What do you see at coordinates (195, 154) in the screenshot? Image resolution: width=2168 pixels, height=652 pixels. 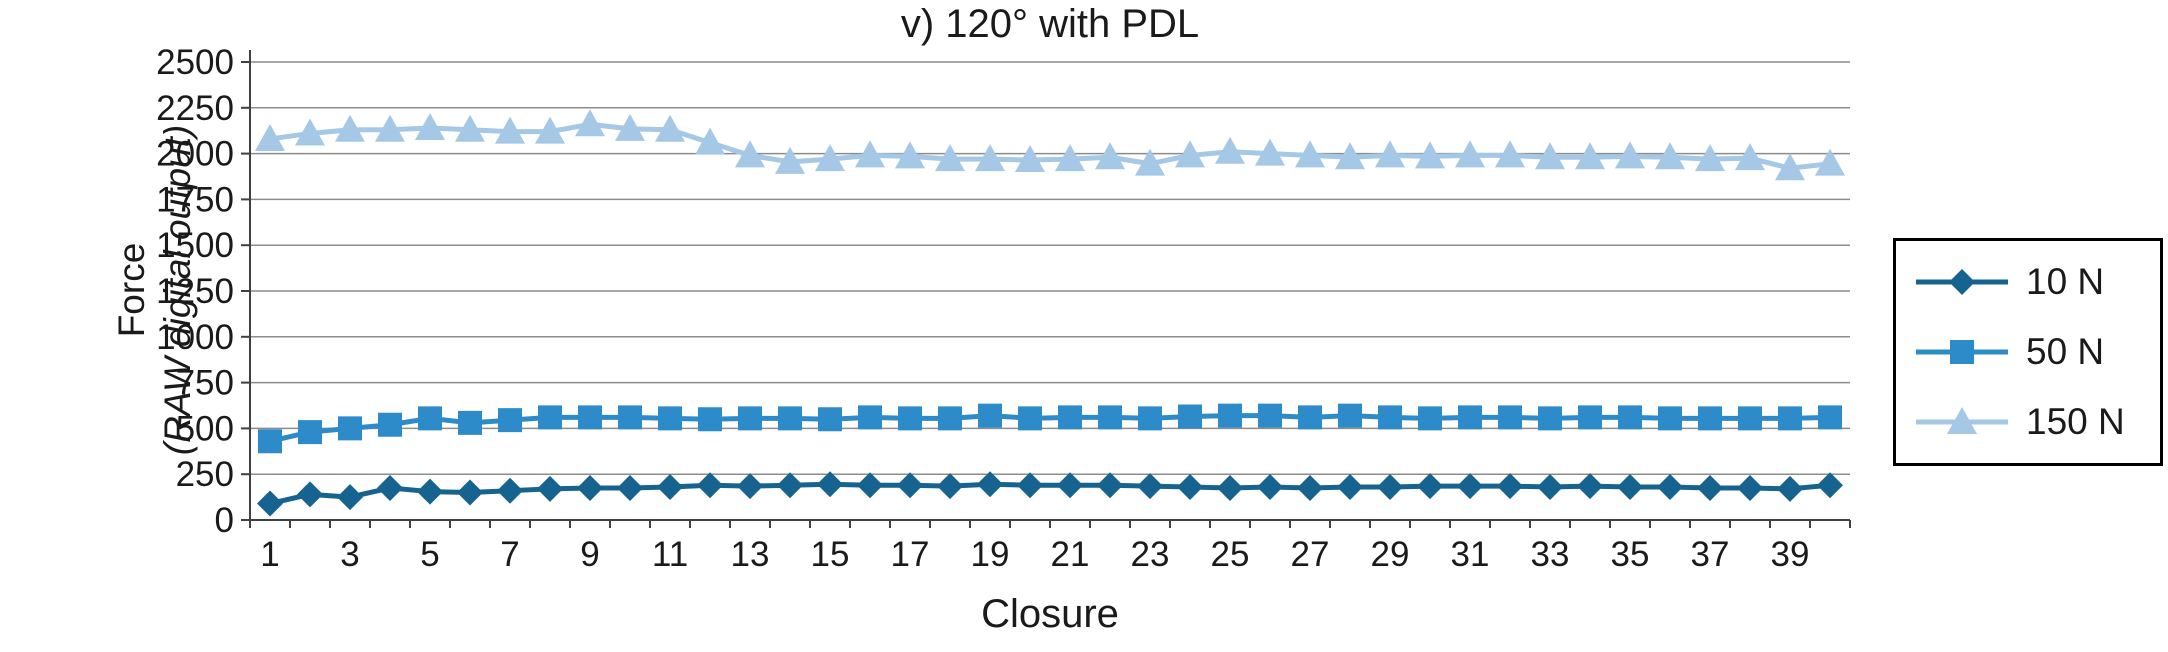 I see `svg-text: 2000` at bounding box center [195, 154].